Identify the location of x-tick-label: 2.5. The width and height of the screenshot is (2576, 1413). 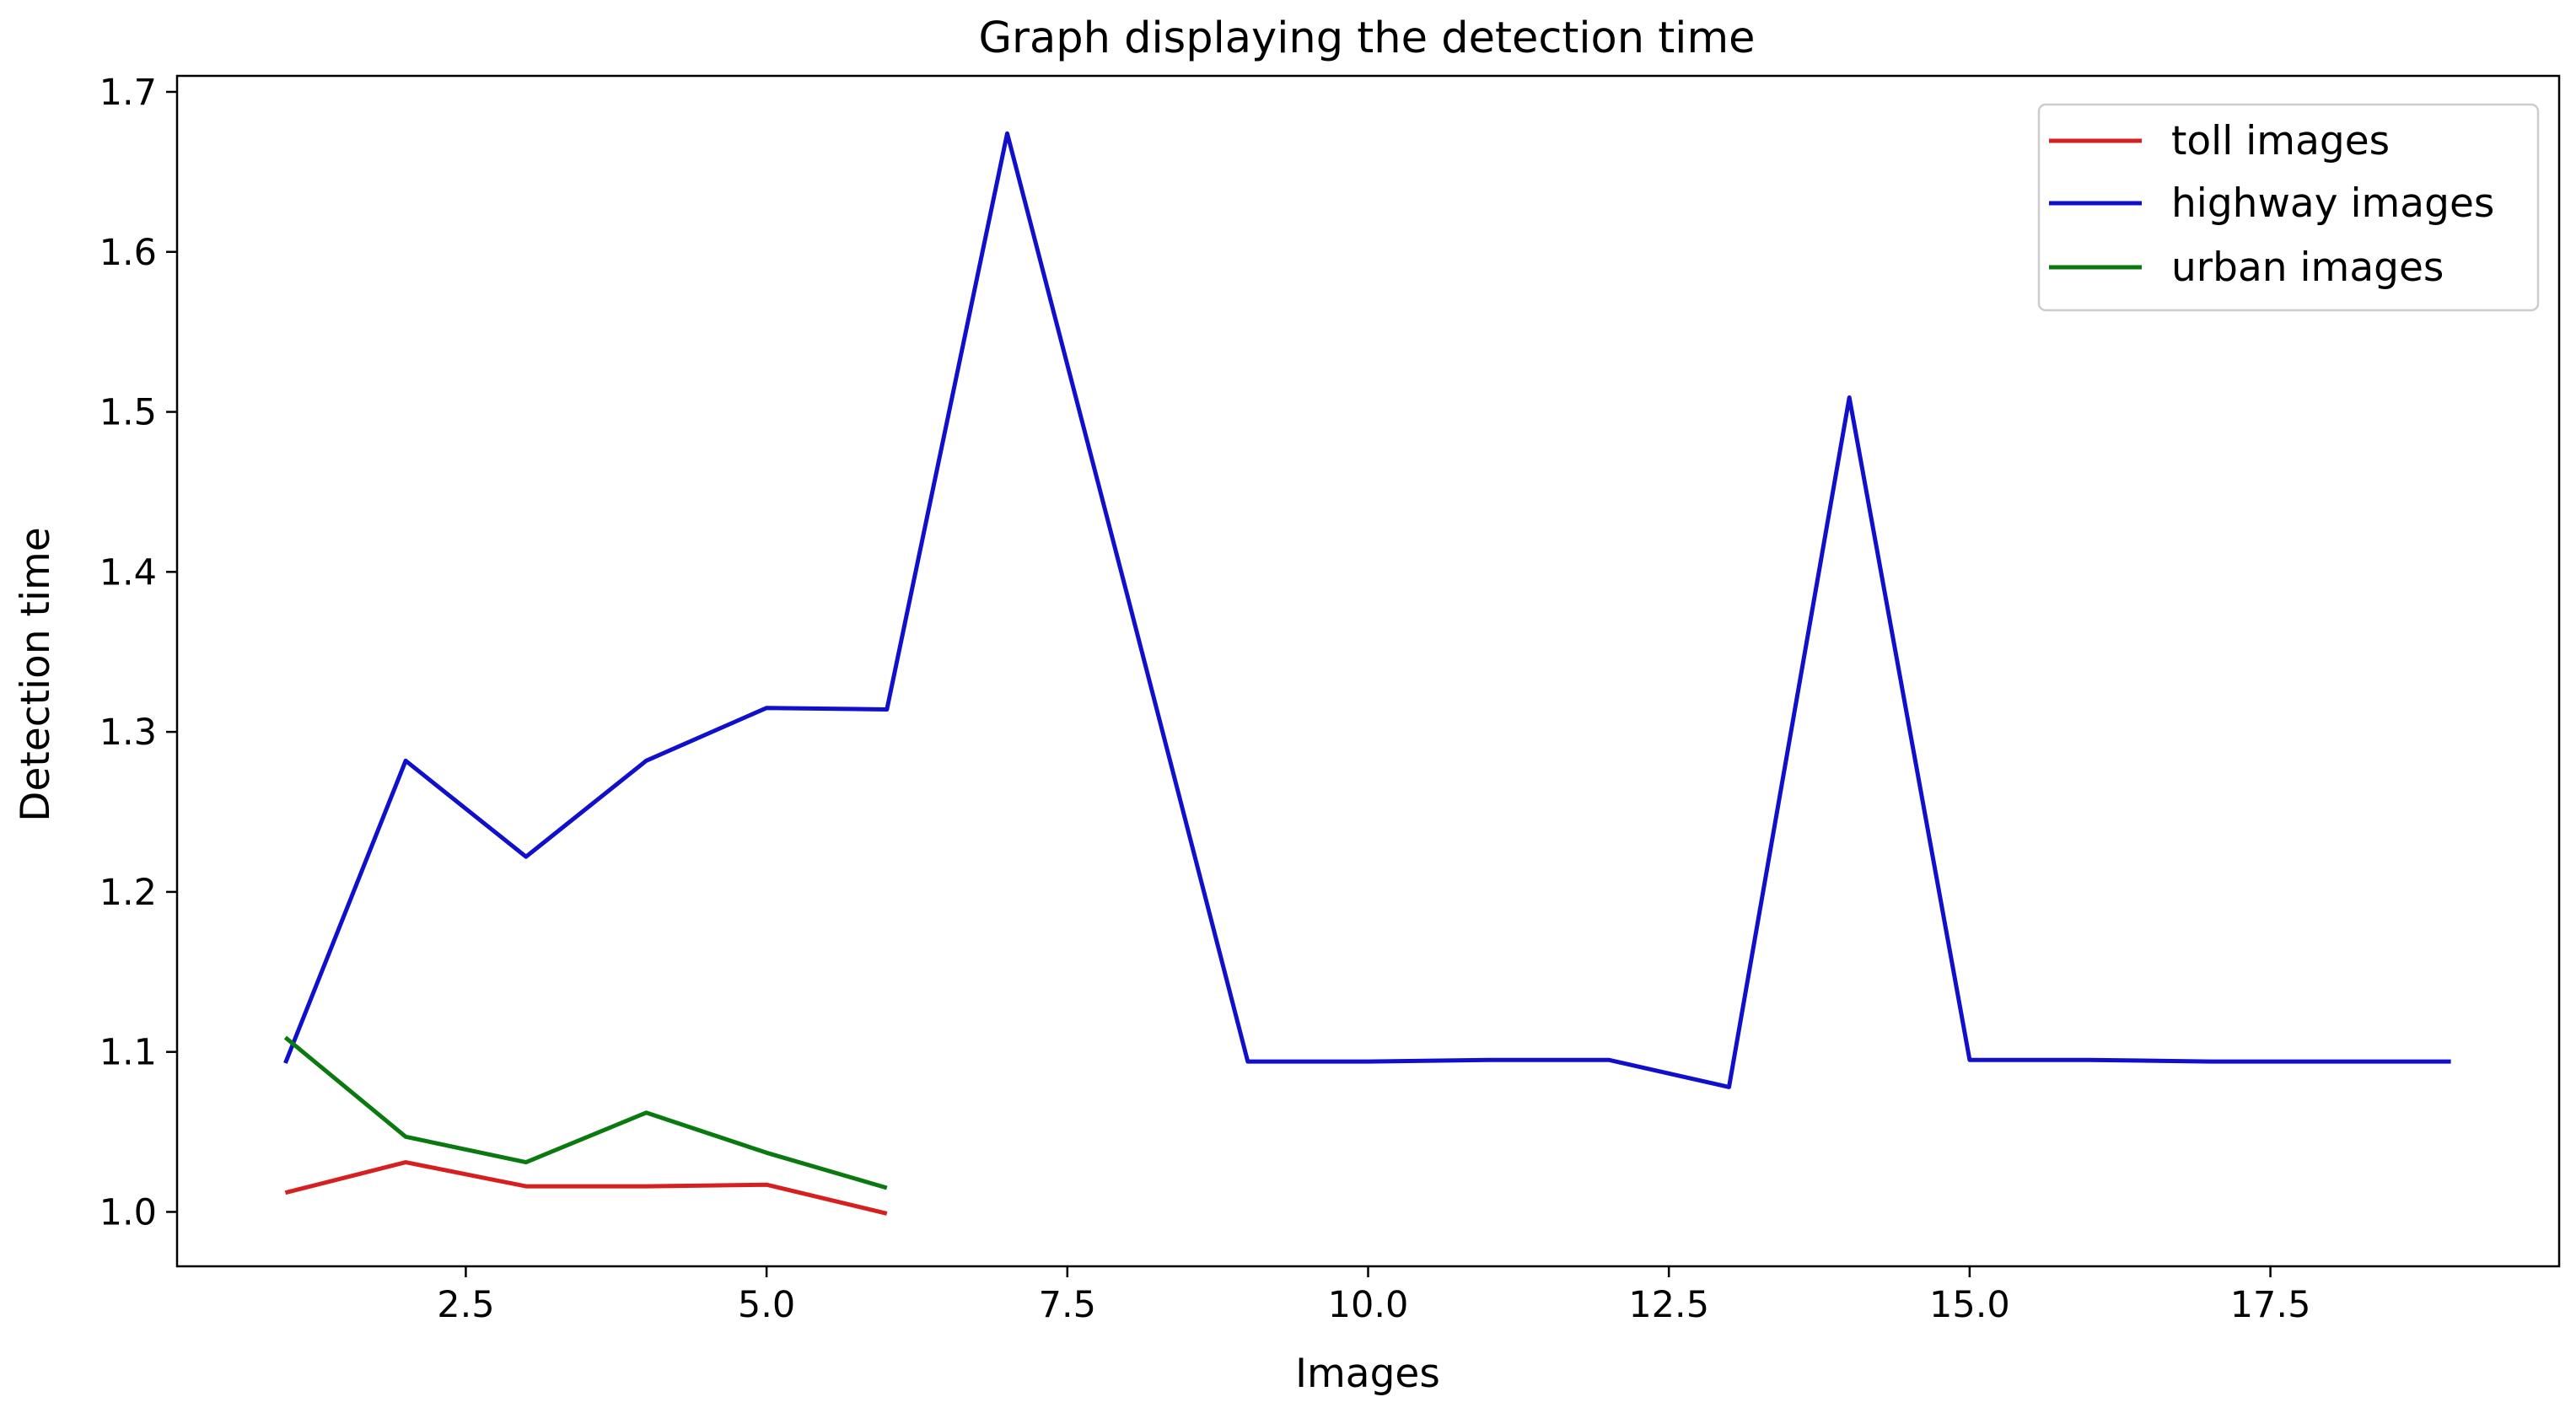
(465, 1305).